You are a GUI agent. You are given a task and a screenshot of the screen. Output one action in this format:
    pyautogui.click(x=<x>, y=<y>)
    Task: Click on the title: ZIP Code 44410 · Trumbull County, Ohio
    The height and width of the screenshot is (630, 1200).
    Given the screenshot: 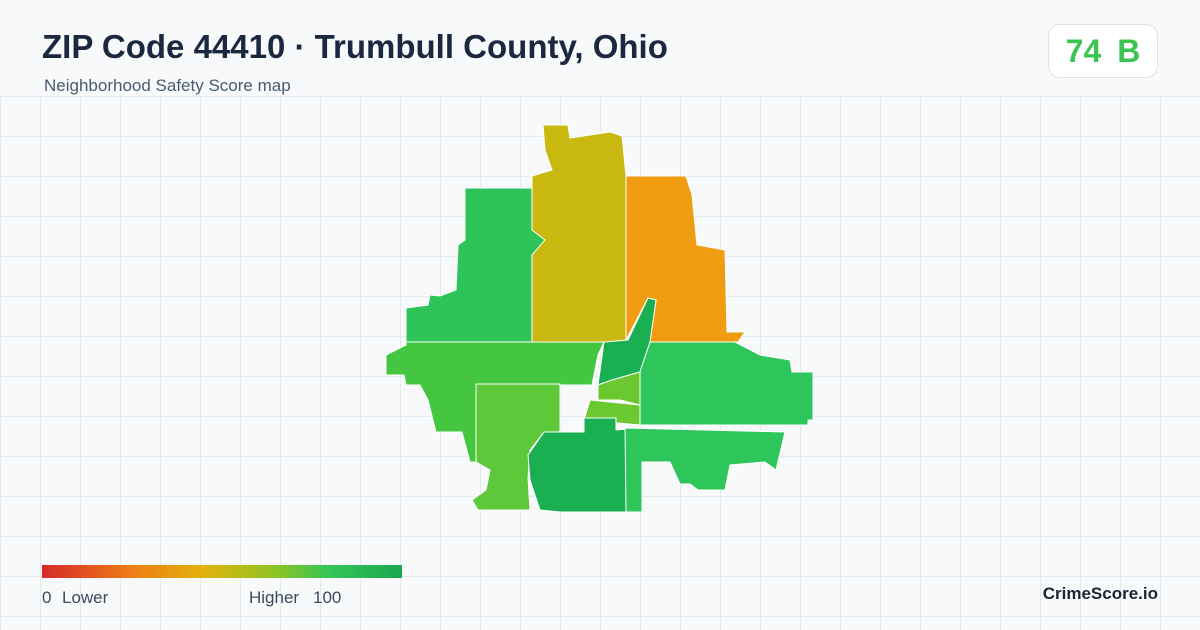 What is the action you would take?
    pyautogui.click(x=355, y=46)
    